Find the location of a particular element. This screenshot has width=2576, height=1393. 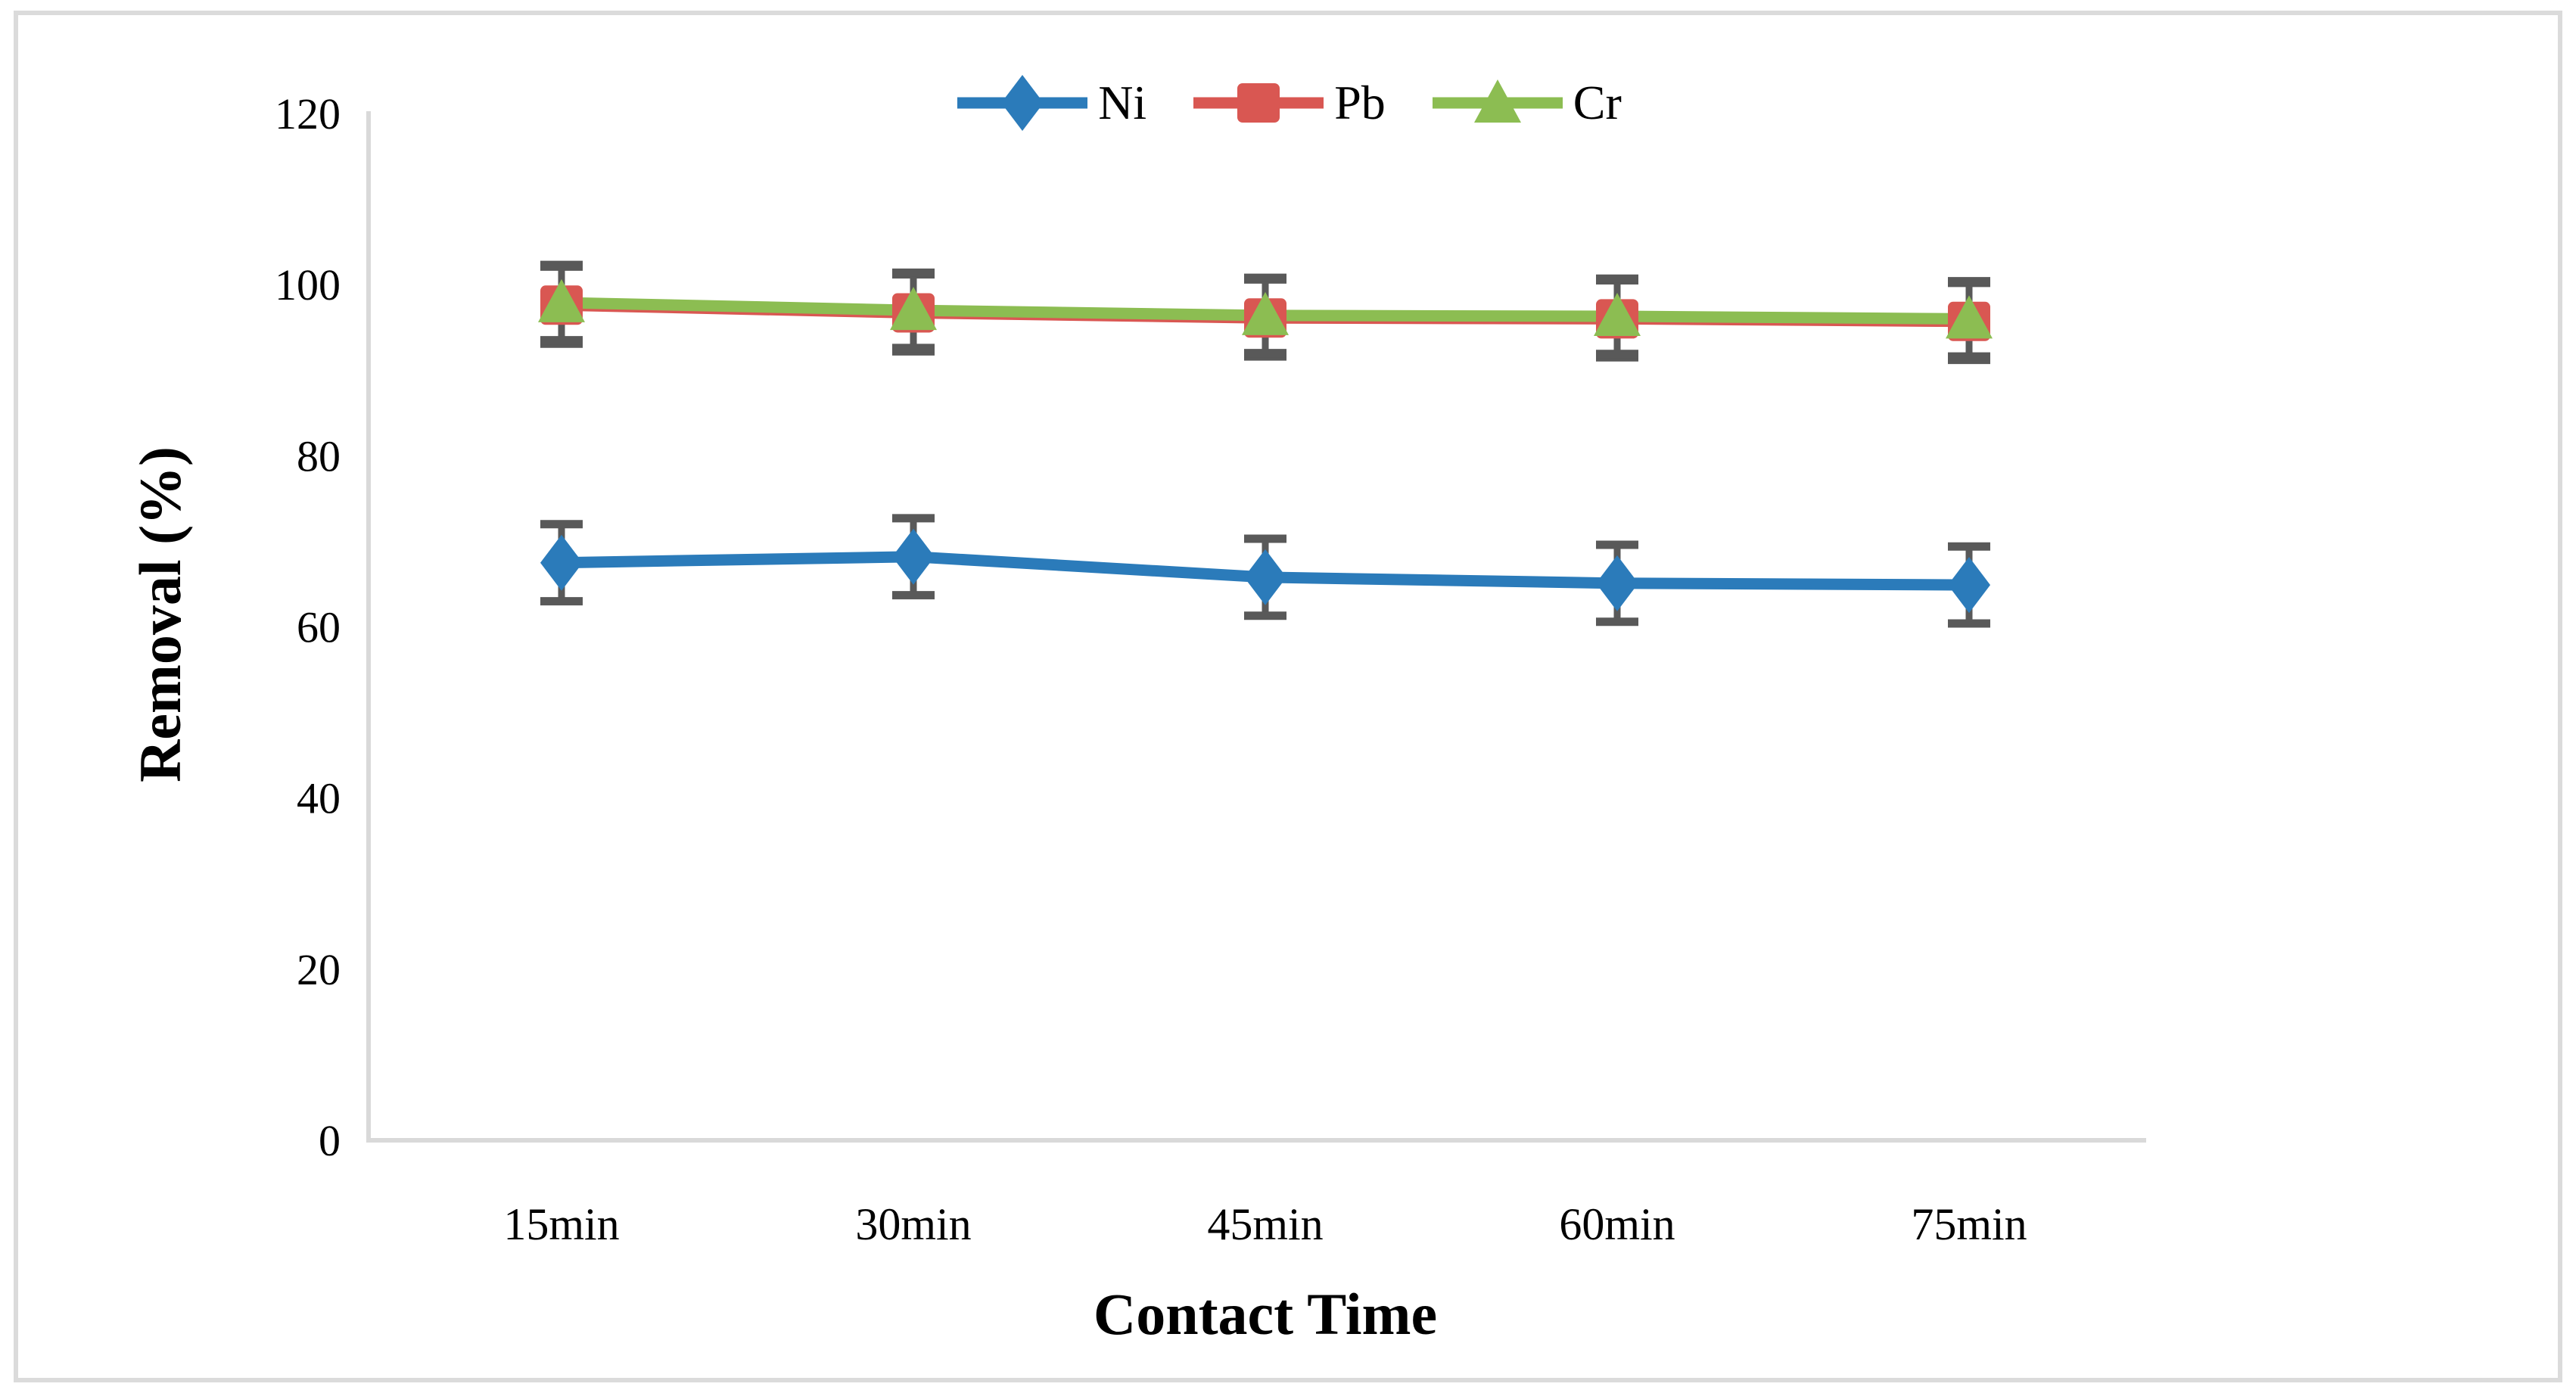

x-axis-title: Contact Time is located at coordinates (1265, 1314).